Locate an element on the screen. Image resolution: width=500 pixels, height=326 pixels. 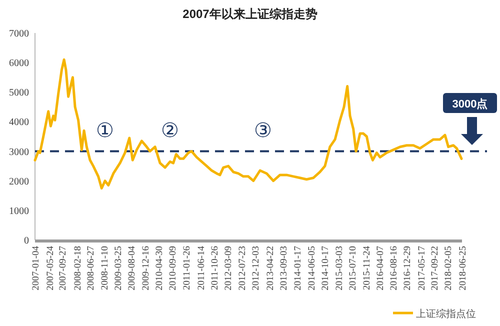
y-tick-label: 6000 is located at coordinates (19, 64).